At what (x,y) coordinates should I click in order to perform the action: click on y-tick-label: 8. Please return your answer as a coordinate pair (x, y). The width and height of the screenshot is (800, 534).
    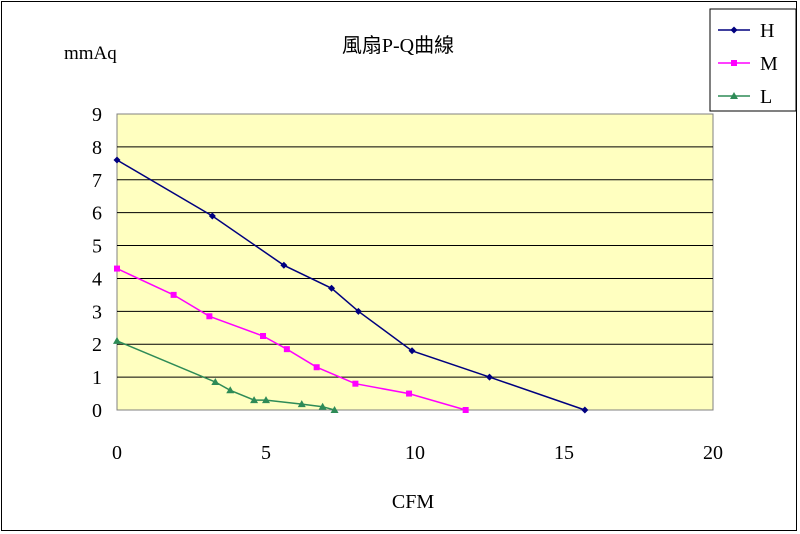
    Looking at the image, I should click on (97, 148).